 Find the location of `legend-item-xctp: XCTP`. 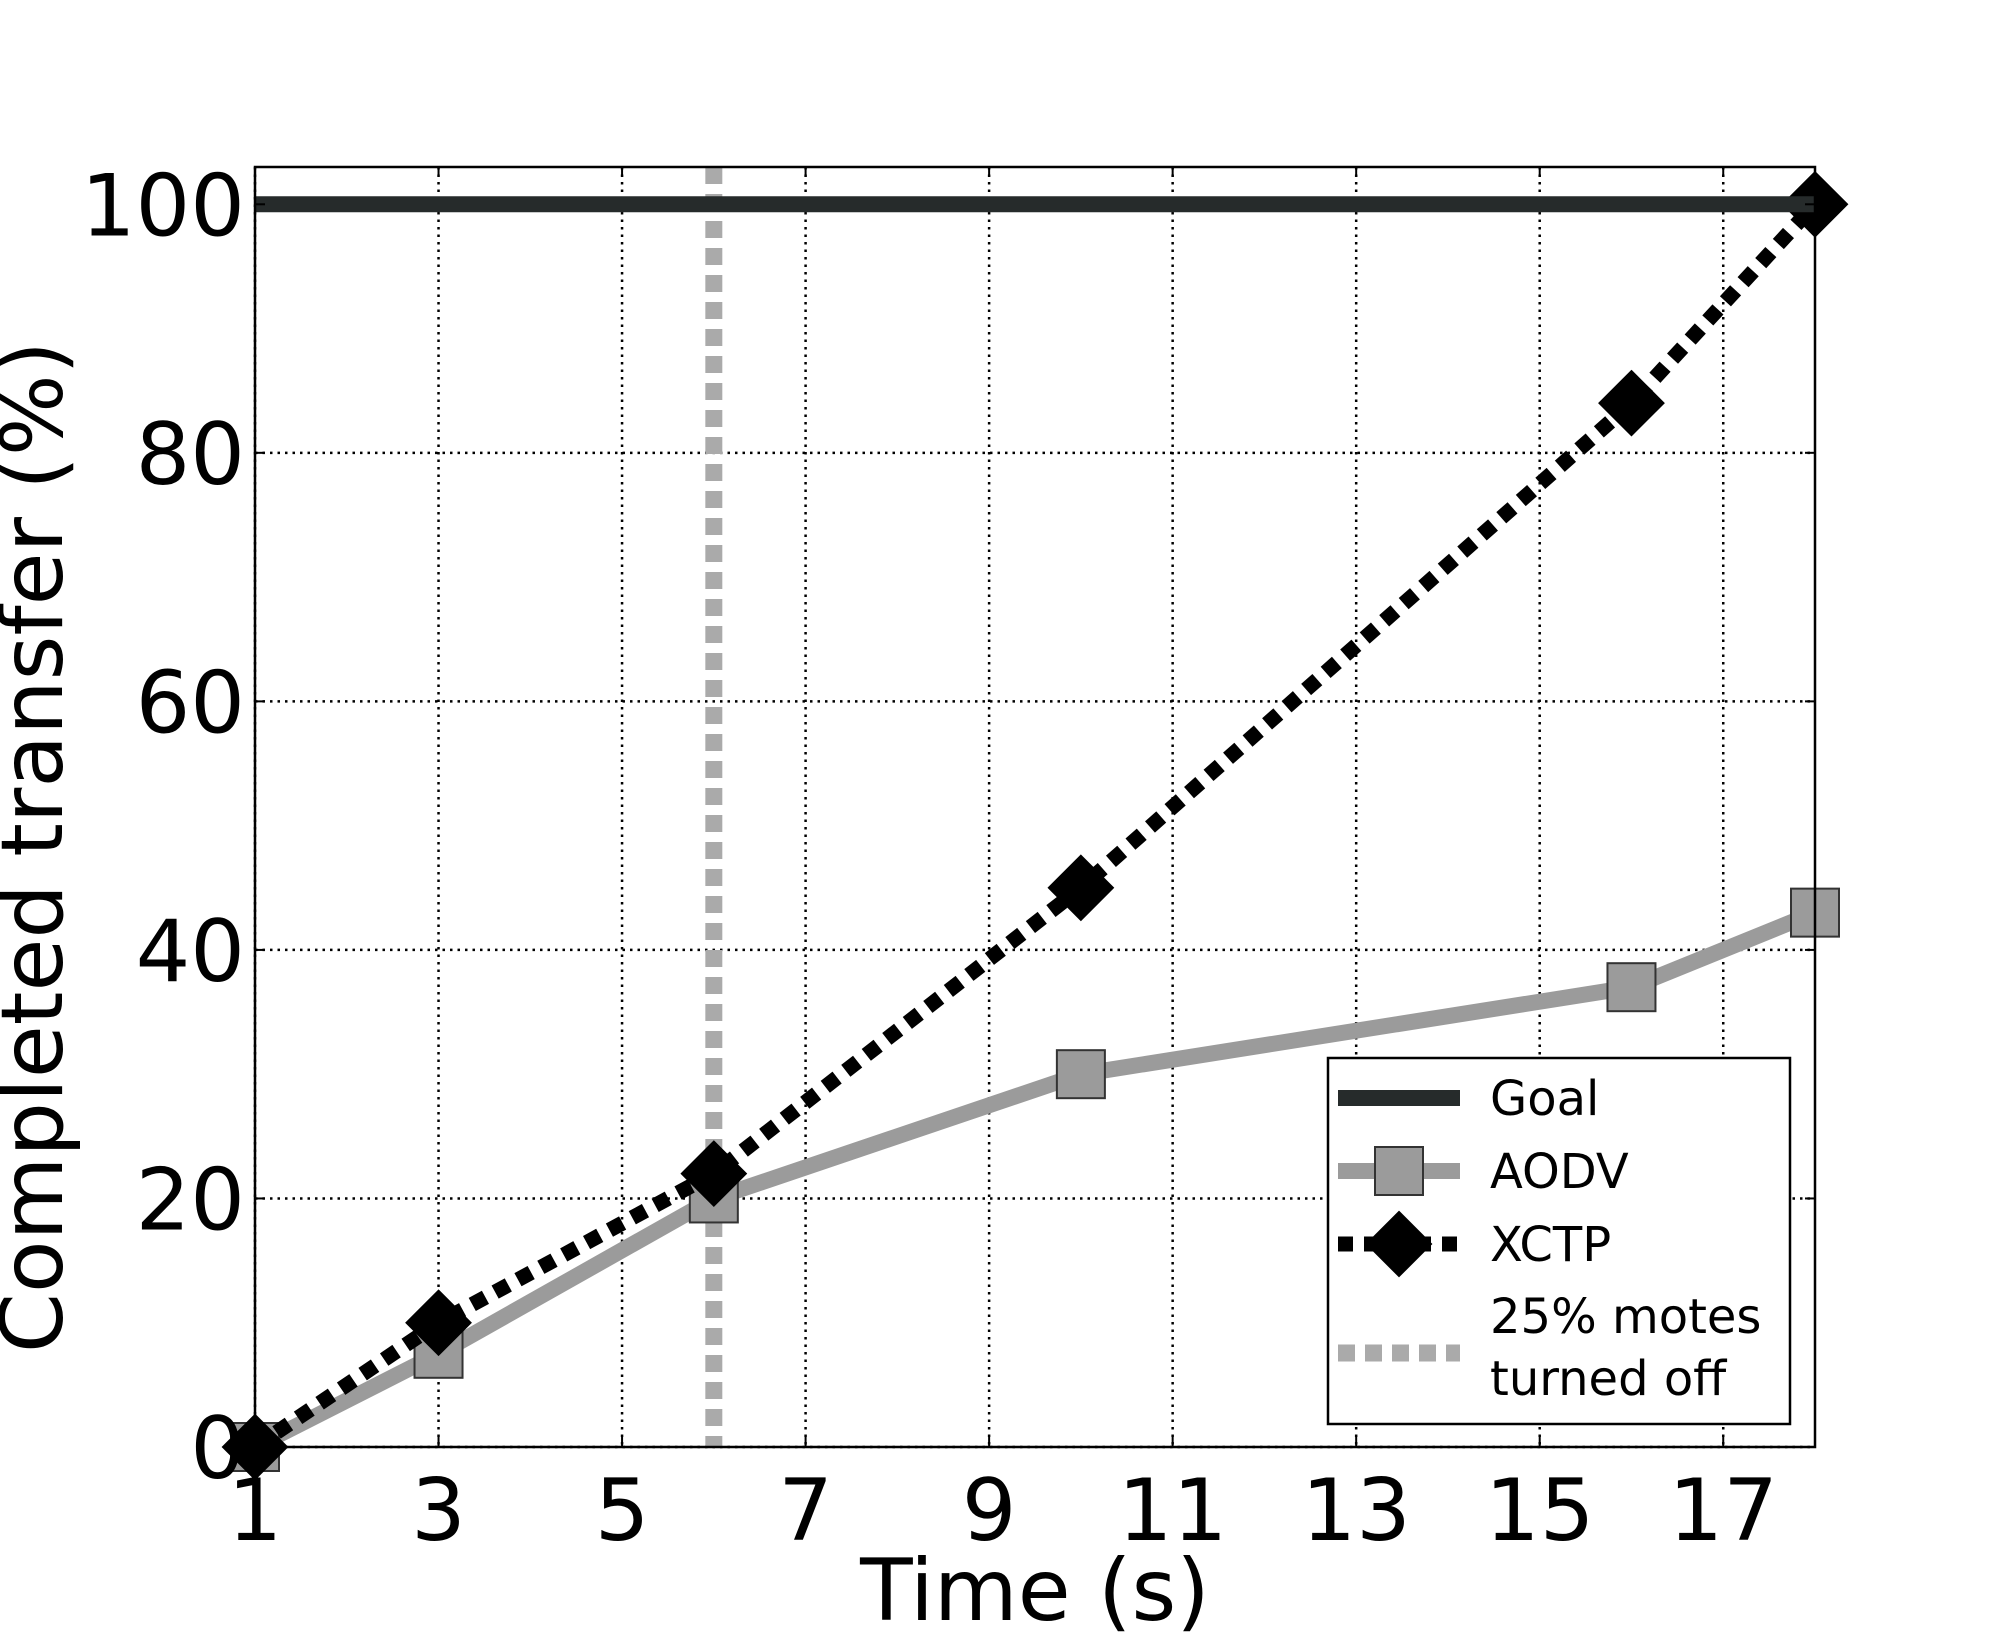

legend-item-xctp: XCTP is located at coordinates (1474, 1244).